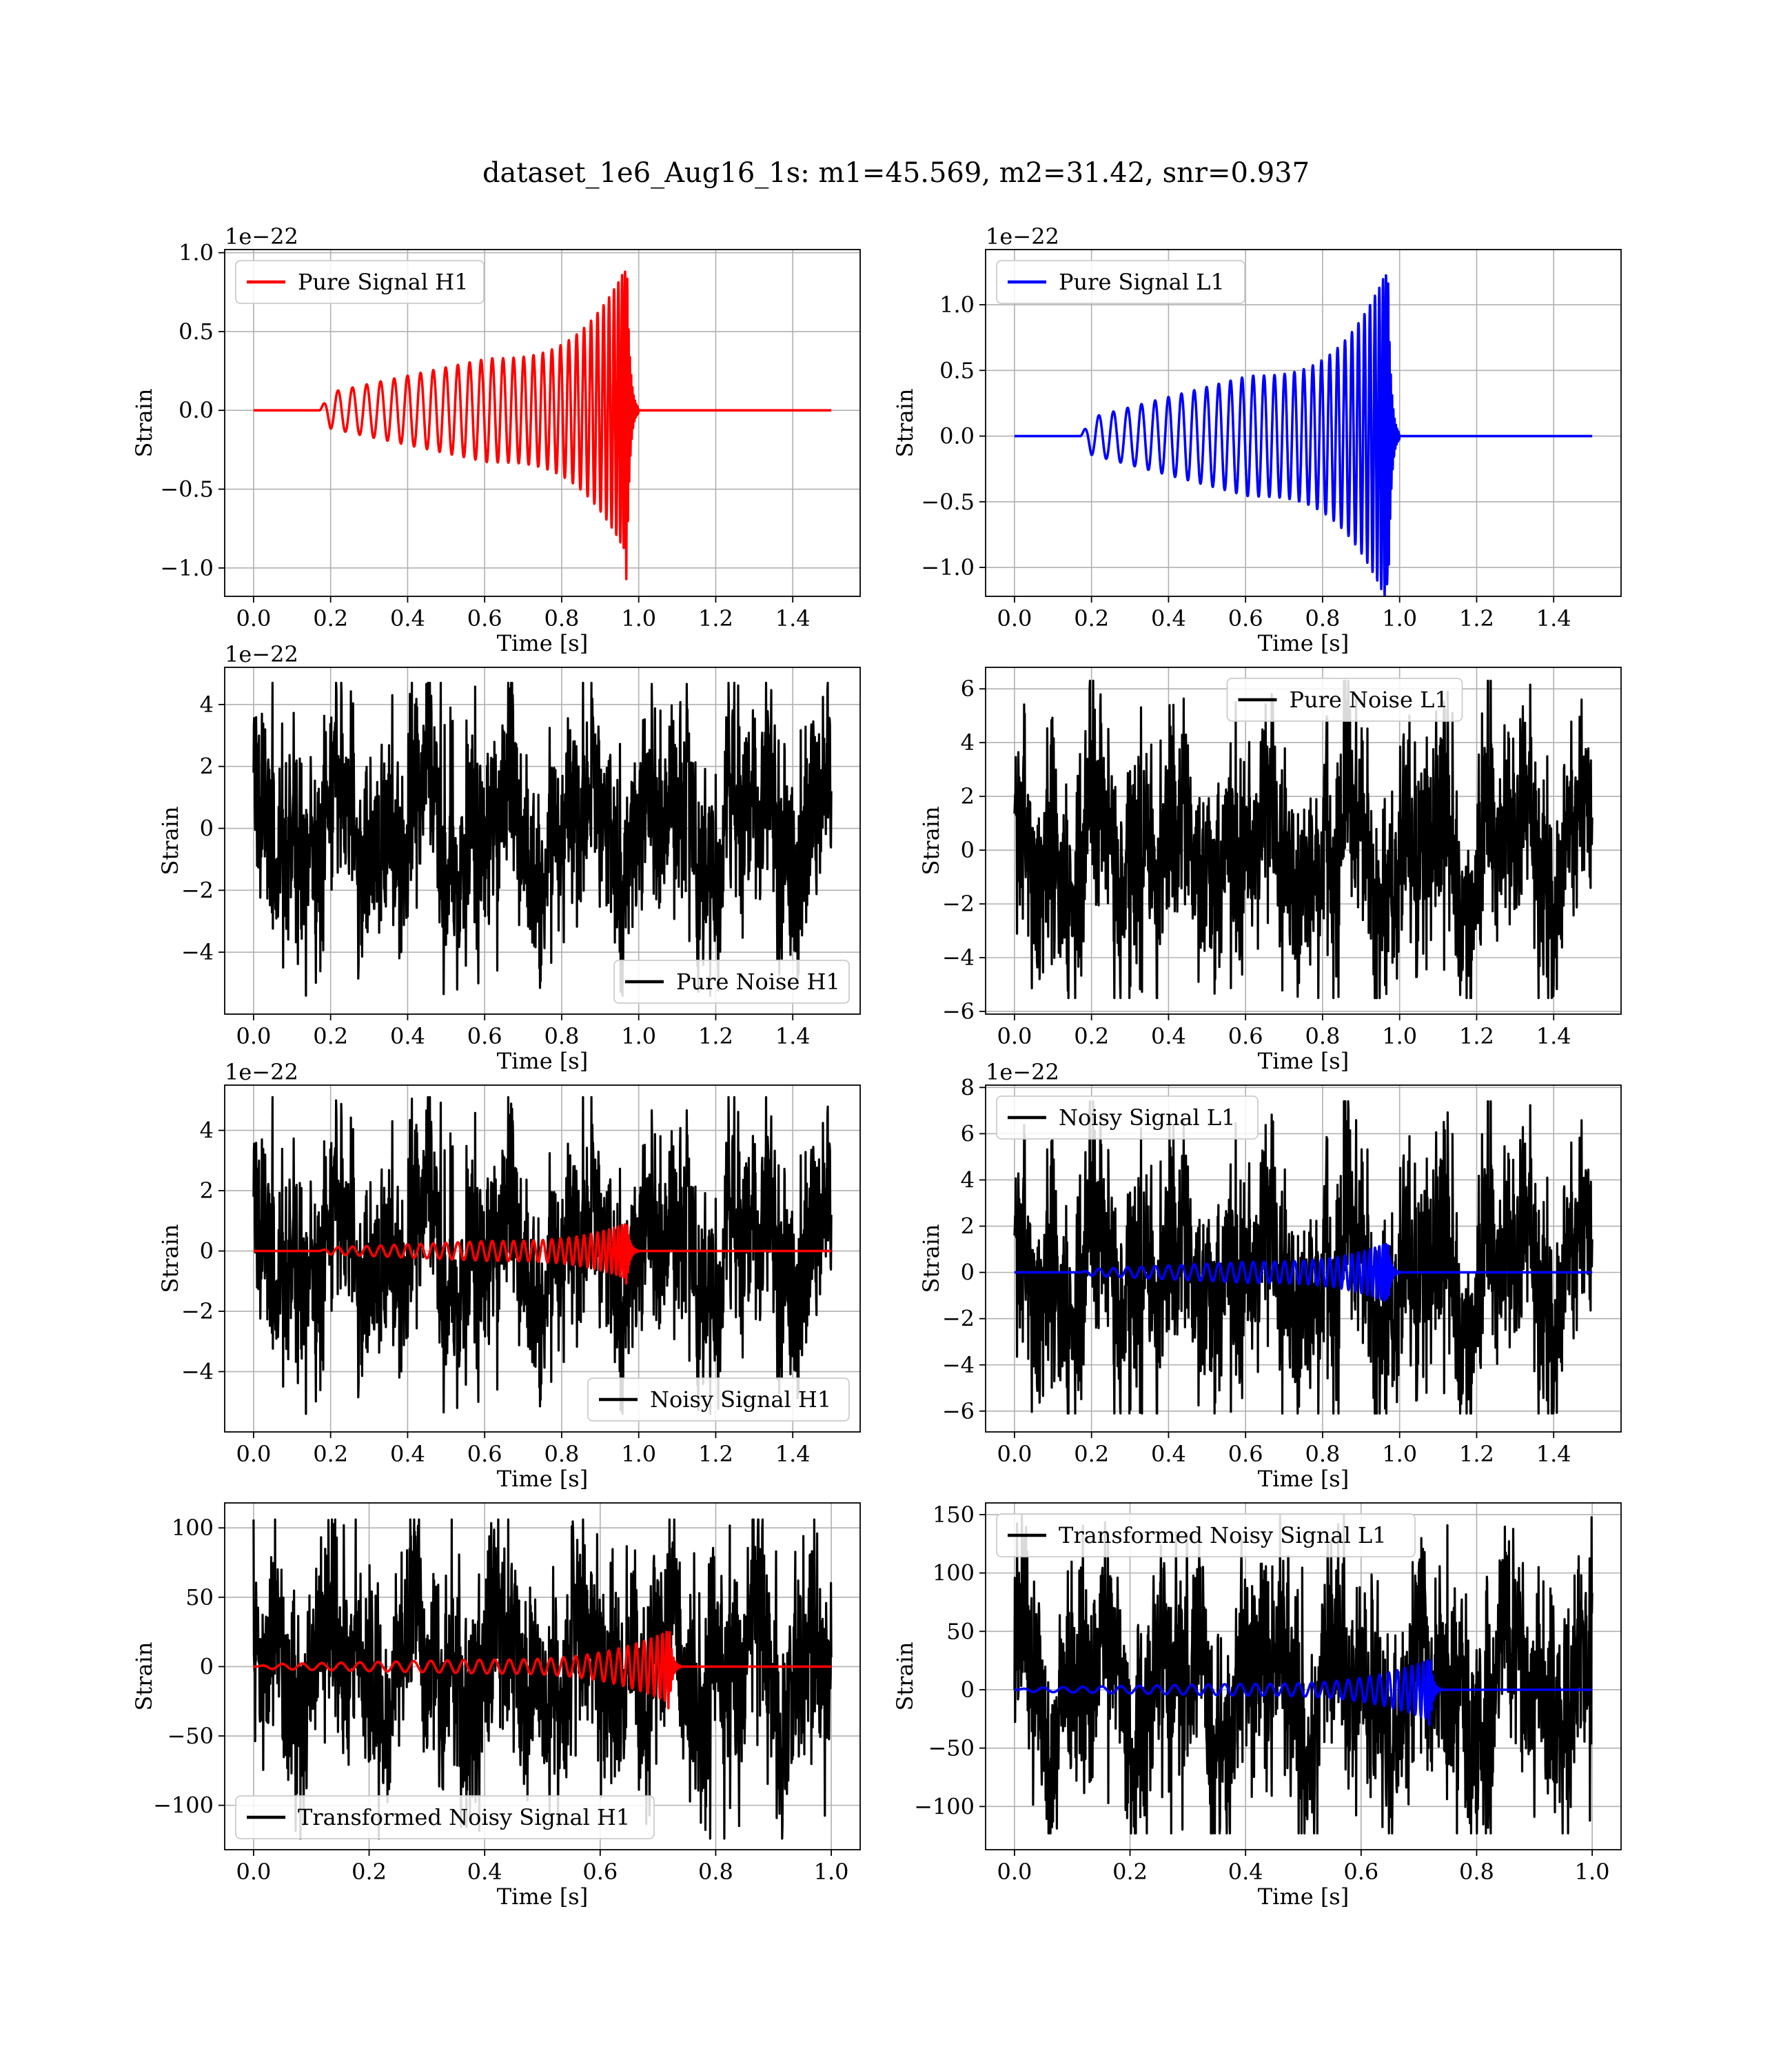 Image resolution: width=1792 pixels, height=2071 pixels. I want to click on legend: Pure Noise H1, so click(731, 982).